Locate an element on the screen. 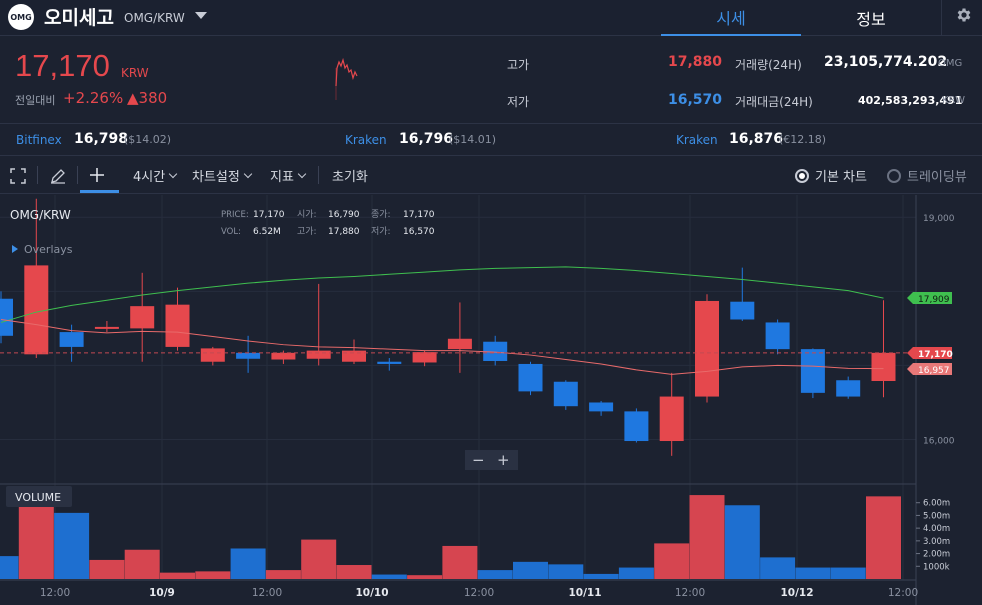  volume-label: 거래량(24H) is located at coordinates (768, 65).